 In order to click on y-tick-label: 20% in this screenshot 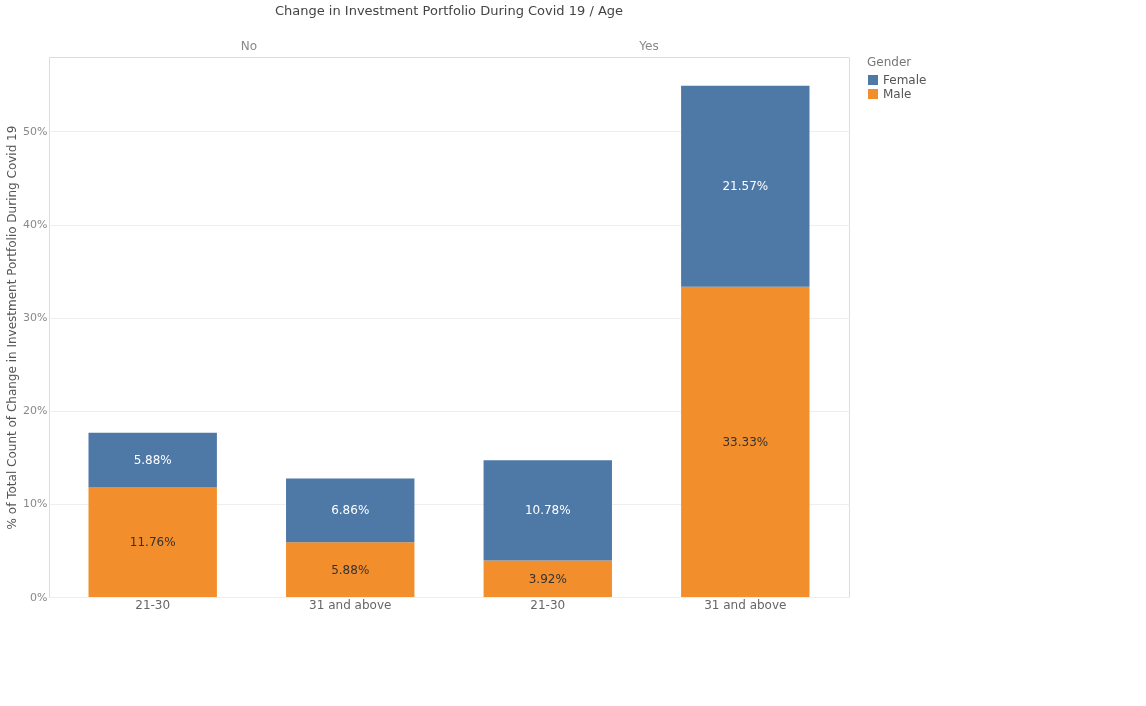, I will do `click(35, 411)`.